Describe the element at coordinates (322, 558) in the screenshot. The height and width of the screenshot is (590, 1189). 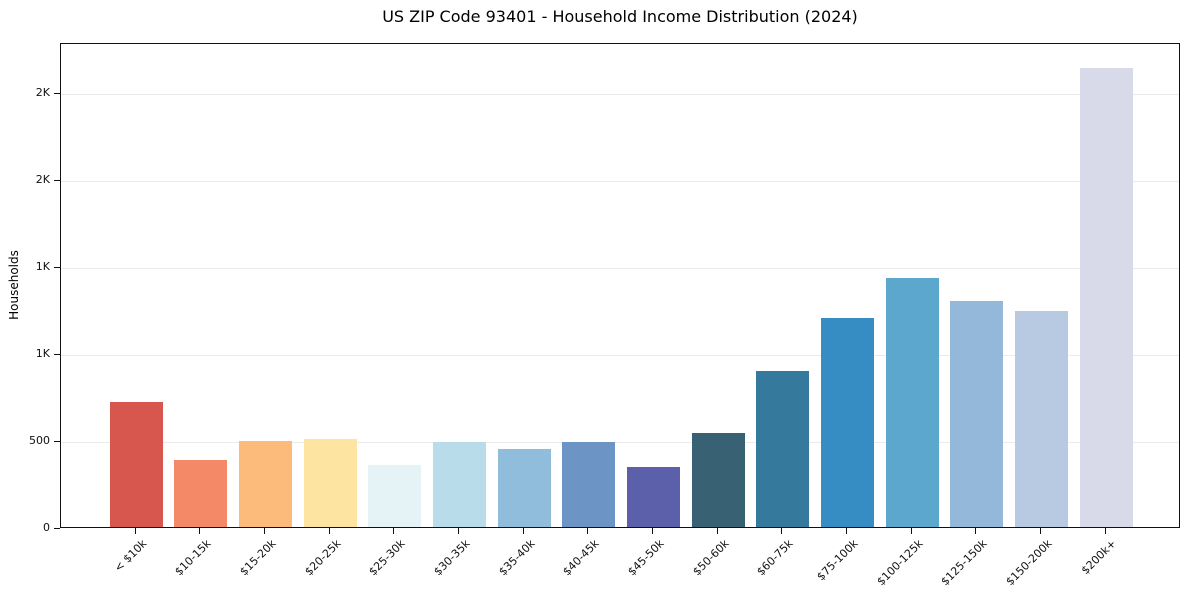
I see `x-tick-label: $20-25k` at that location.